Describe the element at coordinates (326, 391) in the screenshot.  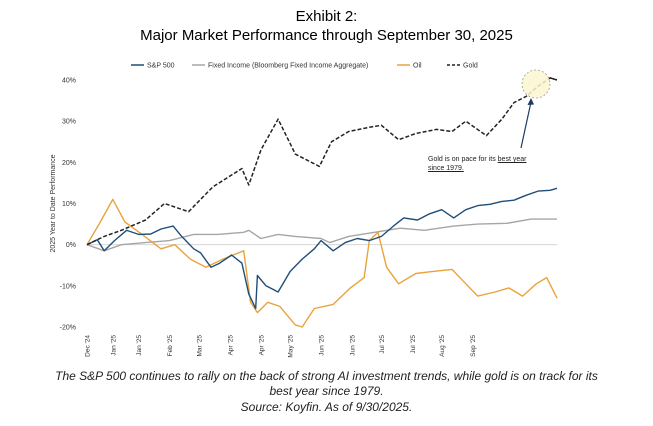
I see `caption-line-2: best year since 1979.` at that location.